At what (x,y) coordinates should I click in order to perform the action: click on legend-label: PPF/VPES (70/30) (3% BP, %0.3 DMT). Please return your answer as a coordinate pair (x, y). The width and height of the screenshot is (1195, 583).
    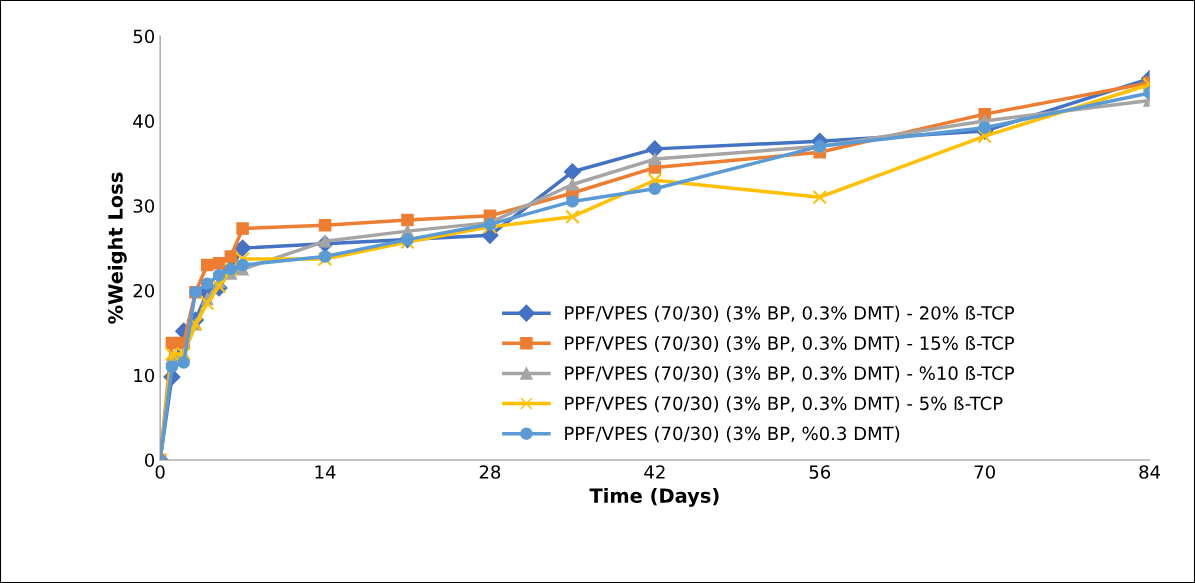
    Looking at the image, I should click on (732, 434).